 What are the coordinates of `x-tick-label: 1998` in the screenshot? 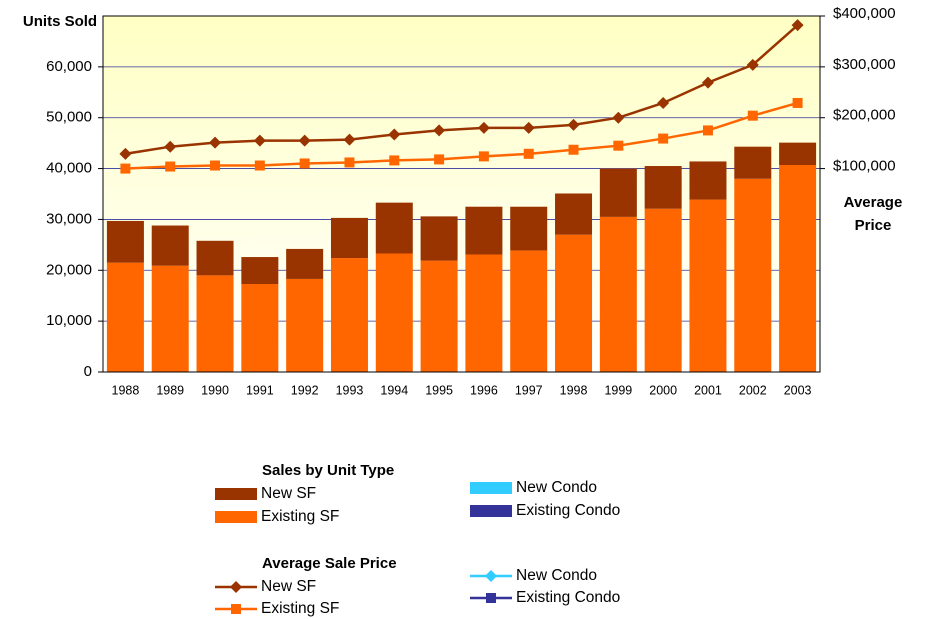 It's located at (574, 390).